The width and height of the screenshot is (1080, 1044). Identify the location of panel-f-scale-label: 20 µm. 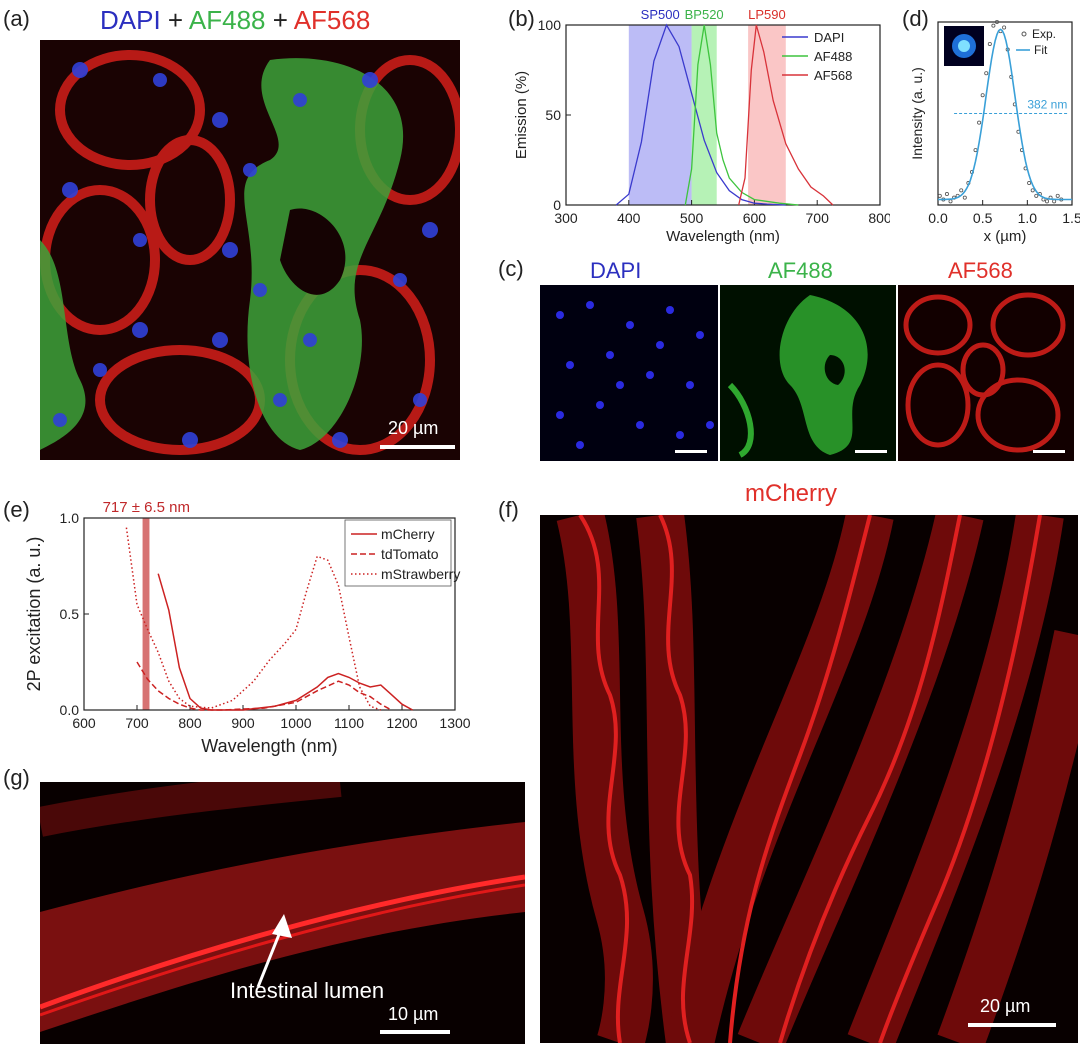
(1005, 1006).